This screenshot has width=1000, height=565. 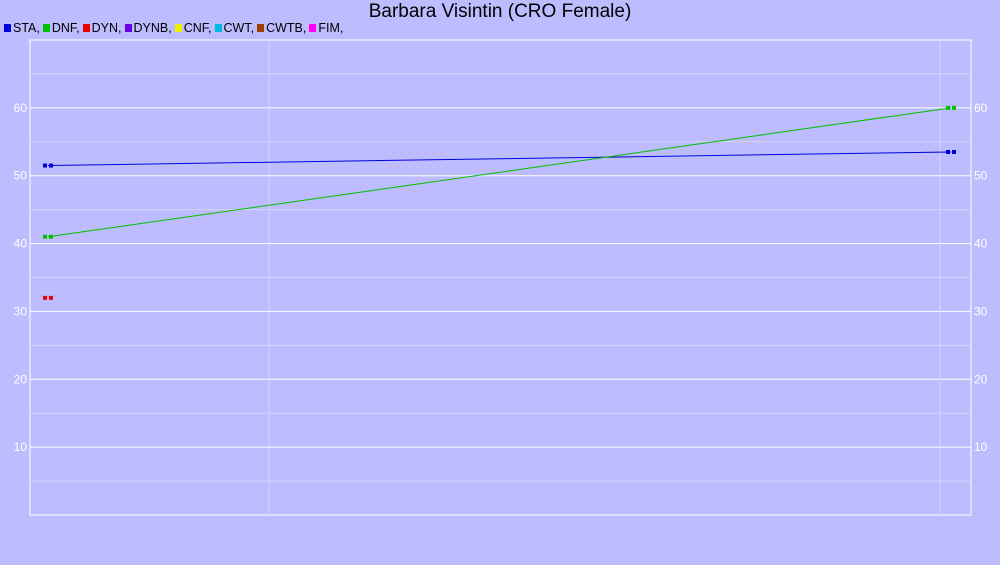 What do you see at coordinates (981, 176) in the screenshot?
I see `y-tick-label-right: 50` at bounding box center [981, 176].